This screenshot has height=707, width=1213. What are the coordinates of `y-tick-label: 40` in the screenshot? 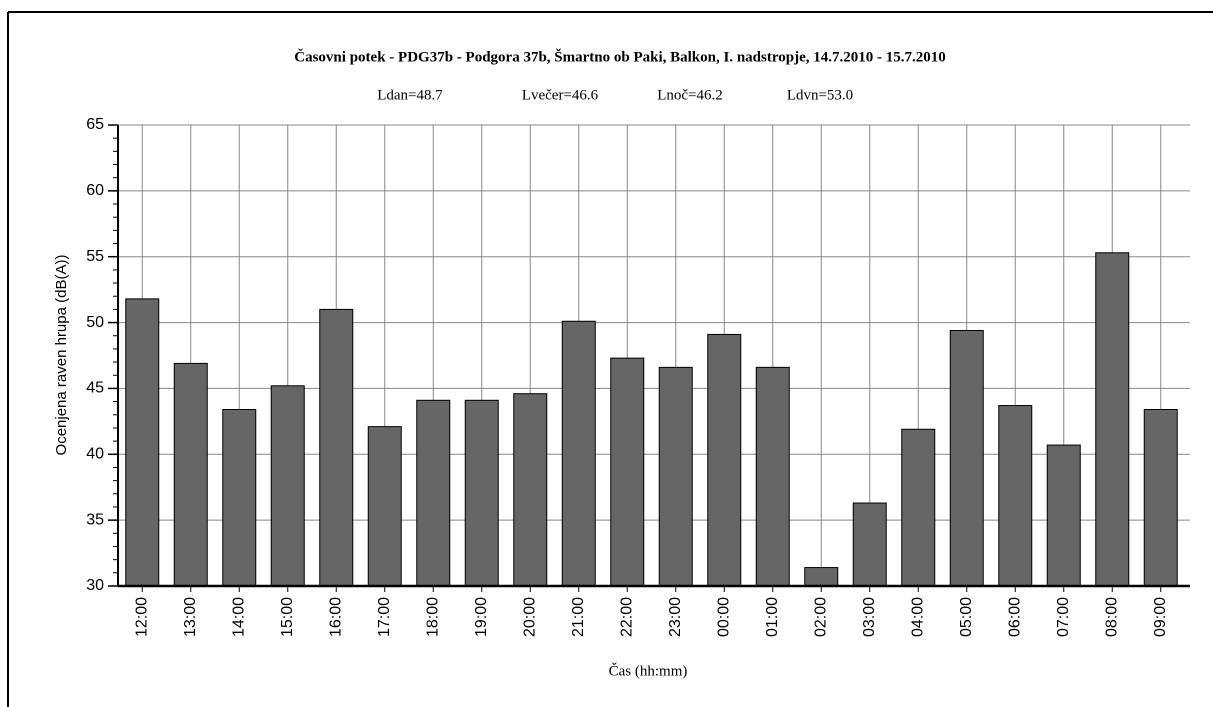 It's located at (95, 454).